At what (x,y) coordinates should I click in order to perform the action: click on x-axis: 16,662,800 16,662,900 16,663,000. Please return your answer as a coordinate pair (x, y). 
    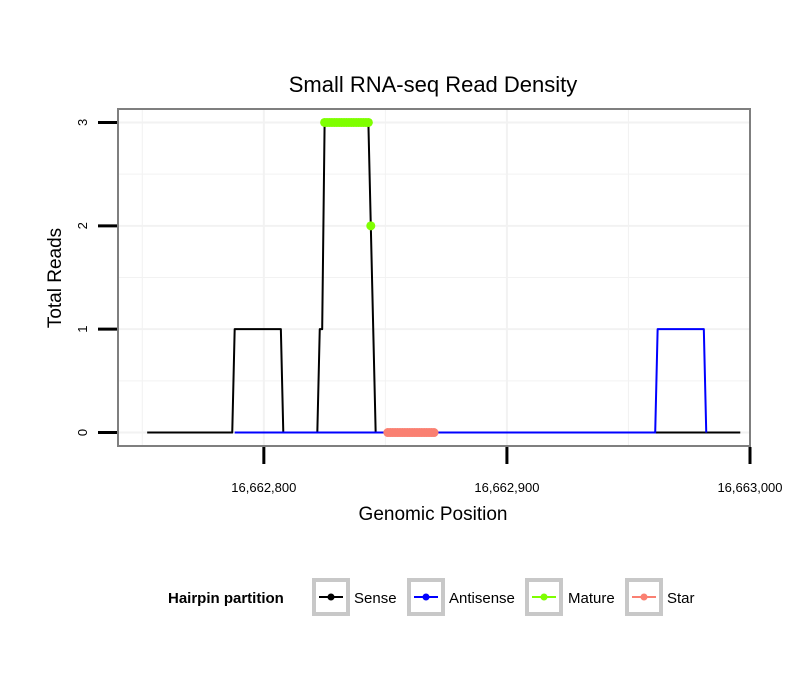
    Looking at the image, I should click on (507, 471).